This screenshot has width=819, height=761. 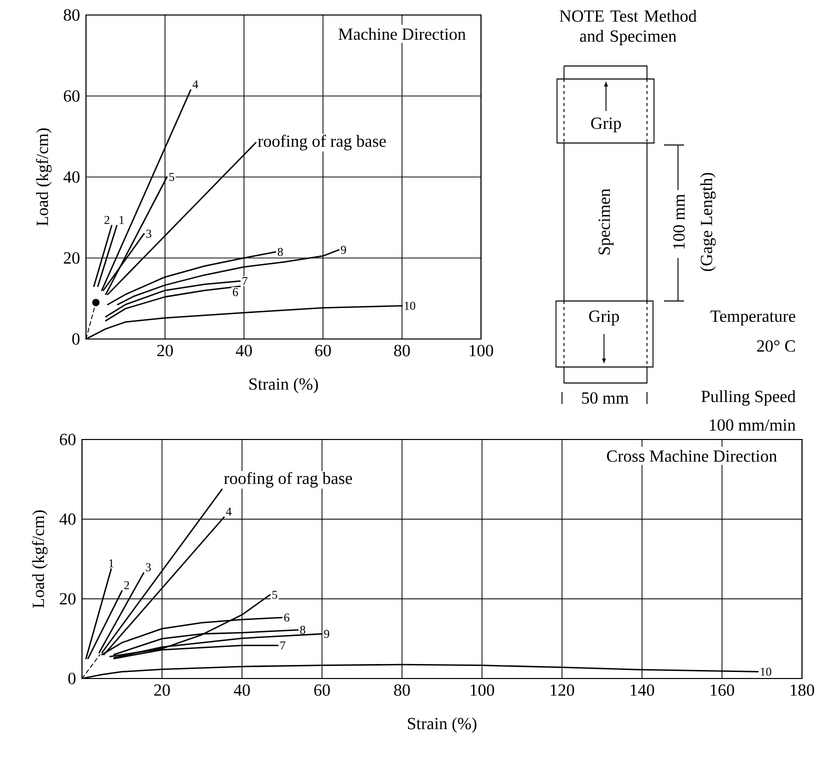 What do you see at coordinates (708, 222) in the screenshot?
I see `text: (Gage Length)` at bounding box center [708, 222].